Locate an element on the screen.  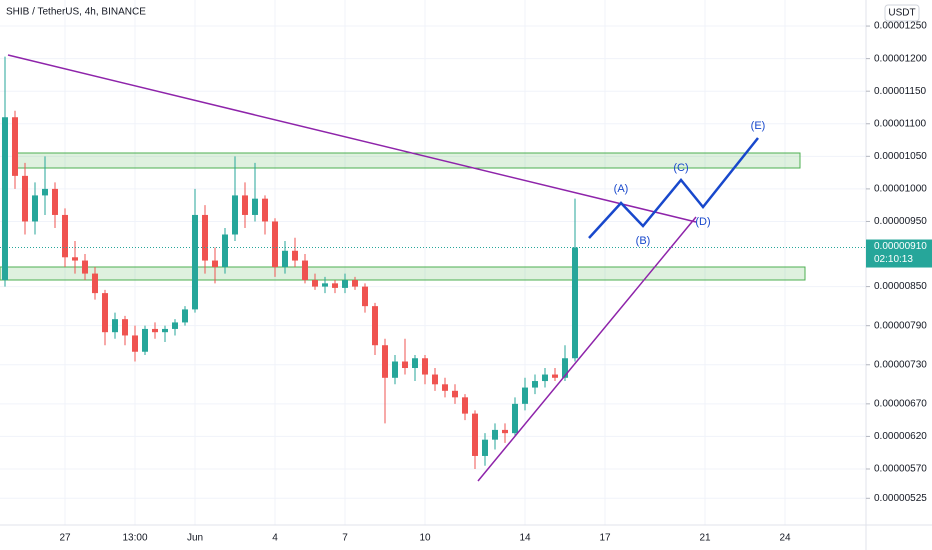
x-tick-label: 7 is located at coordinates (345, 538).